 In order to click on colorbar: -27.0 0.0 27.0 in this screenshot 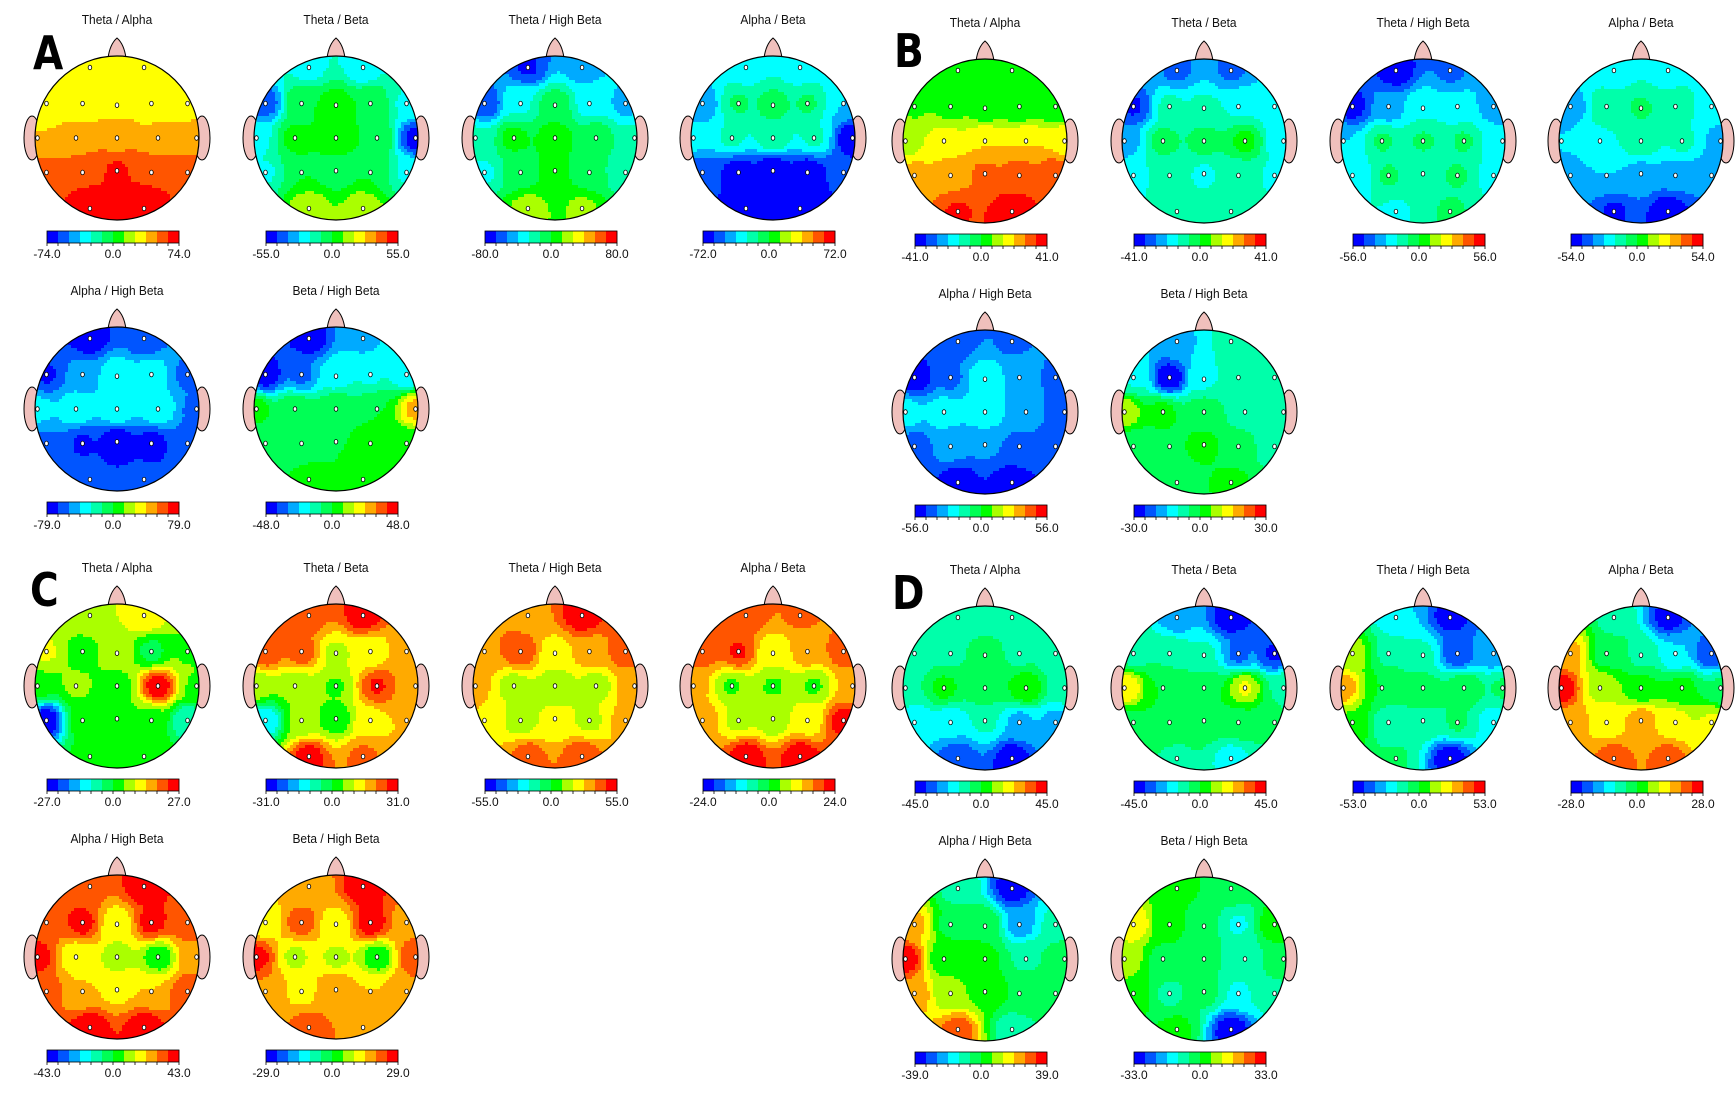, I will do `click(112, 794)`.